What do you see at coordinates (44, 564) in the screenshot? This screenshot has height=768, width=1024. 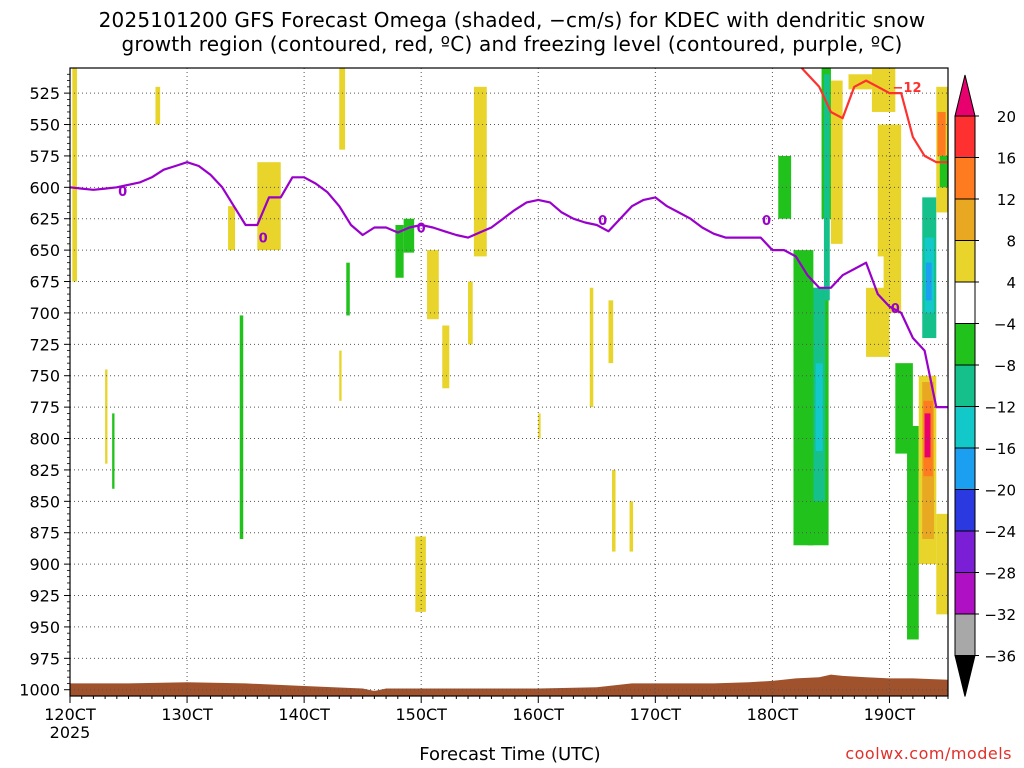 I see `y-tick-label: 900` at bounding box center [44, 564].